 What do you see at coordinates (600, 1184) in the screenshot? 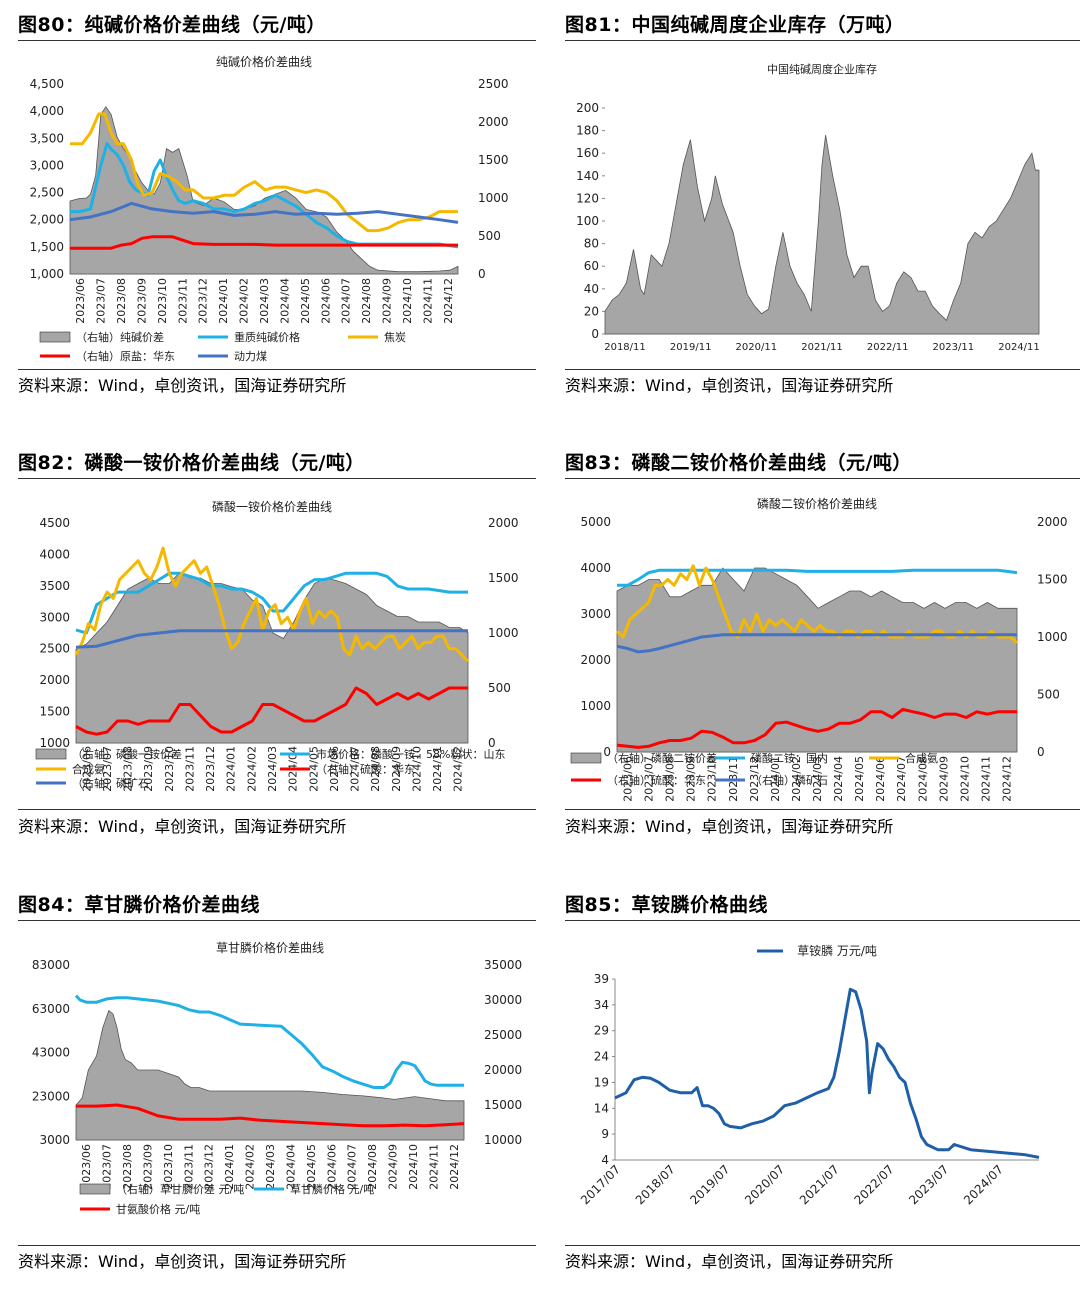
I see `x-tick-label: 2017/07` at bounding box center [600, 1184].